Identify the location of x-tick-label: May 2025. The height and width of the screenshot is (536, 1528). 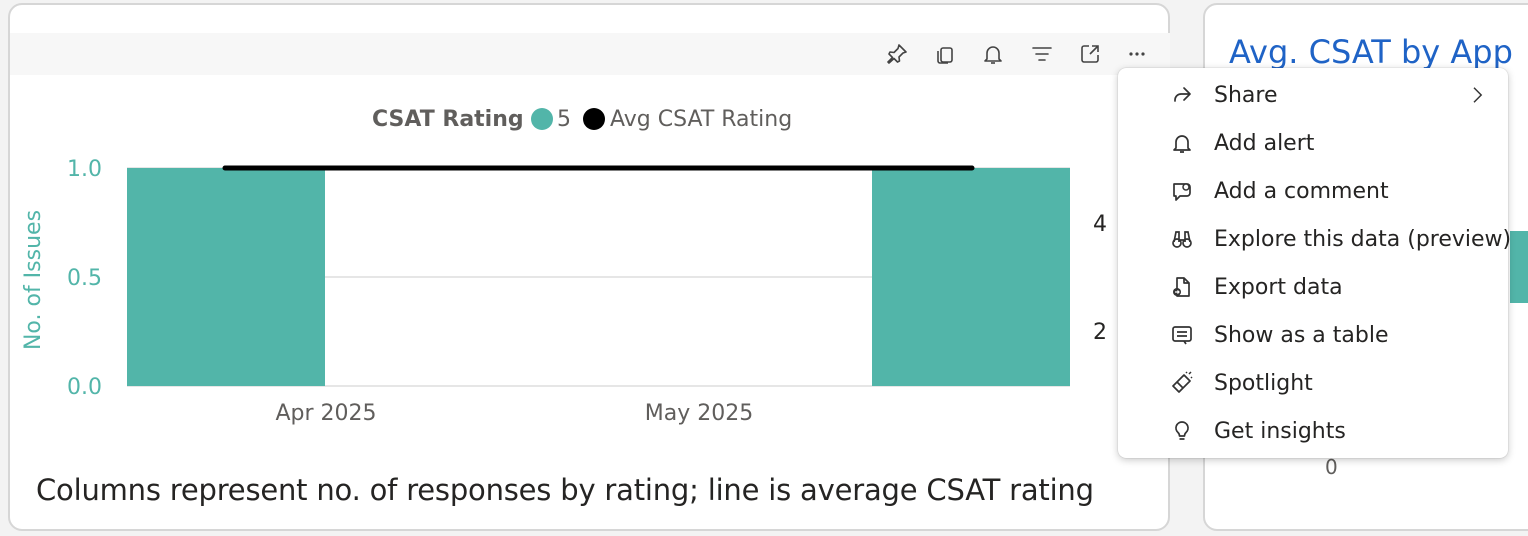
(699, 413).